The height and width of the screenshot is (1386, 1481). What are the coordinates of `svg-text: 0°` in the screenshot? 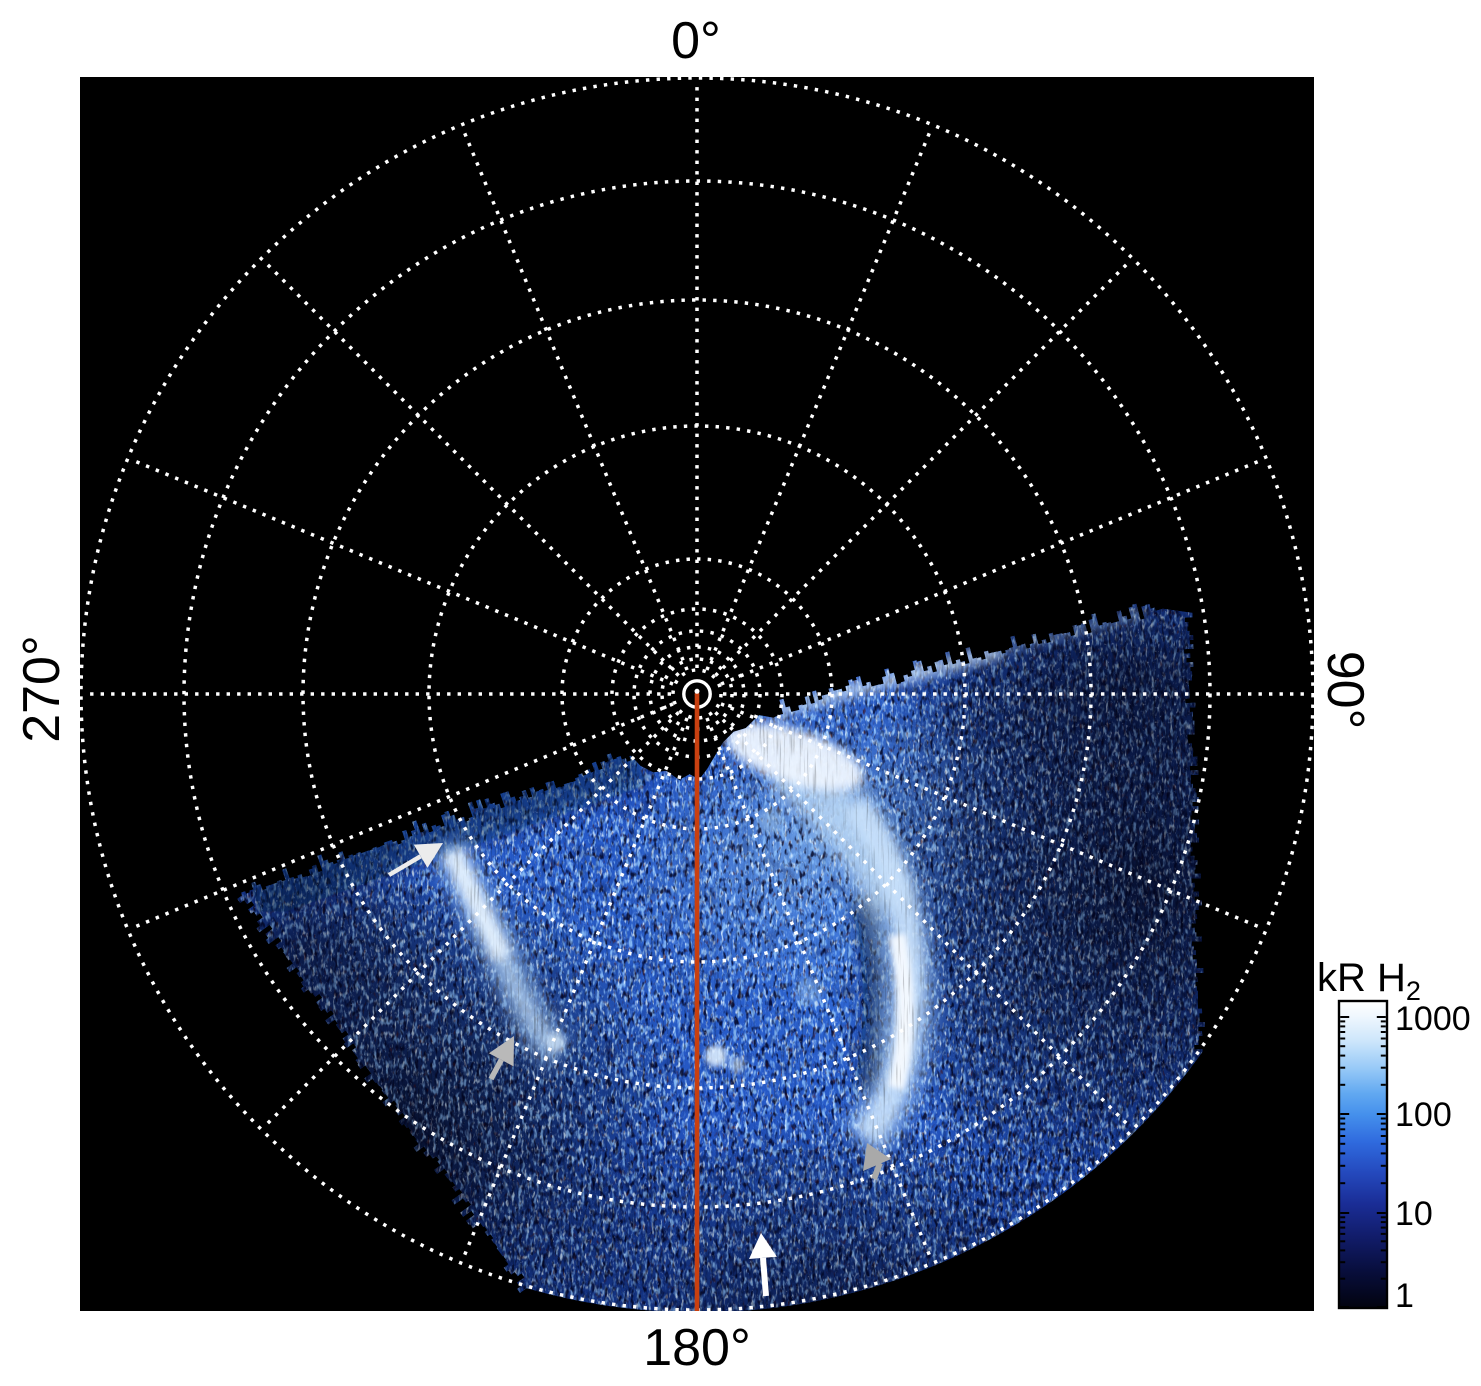 It's located at (696, 41).